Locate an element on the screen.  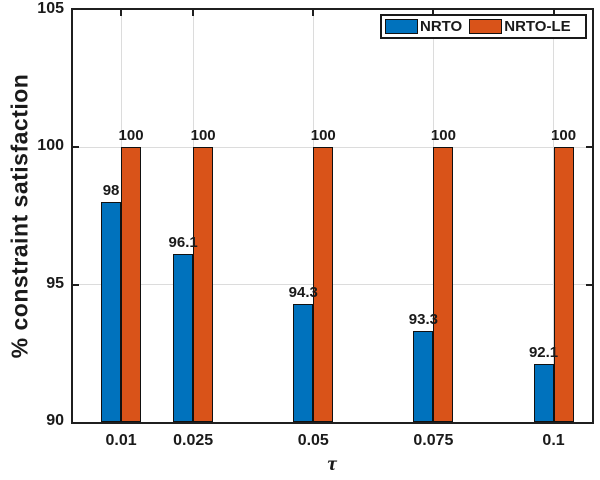
x-tick-label: 0.075 is located at coordinates (433, 440).